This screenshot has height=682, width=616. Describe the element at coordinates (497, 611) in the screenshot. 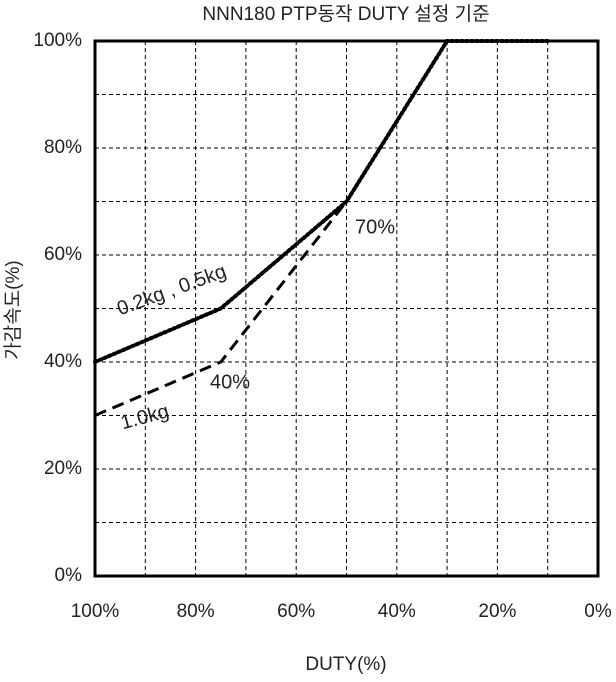

I see `x-tick-label: 20%` at that location.